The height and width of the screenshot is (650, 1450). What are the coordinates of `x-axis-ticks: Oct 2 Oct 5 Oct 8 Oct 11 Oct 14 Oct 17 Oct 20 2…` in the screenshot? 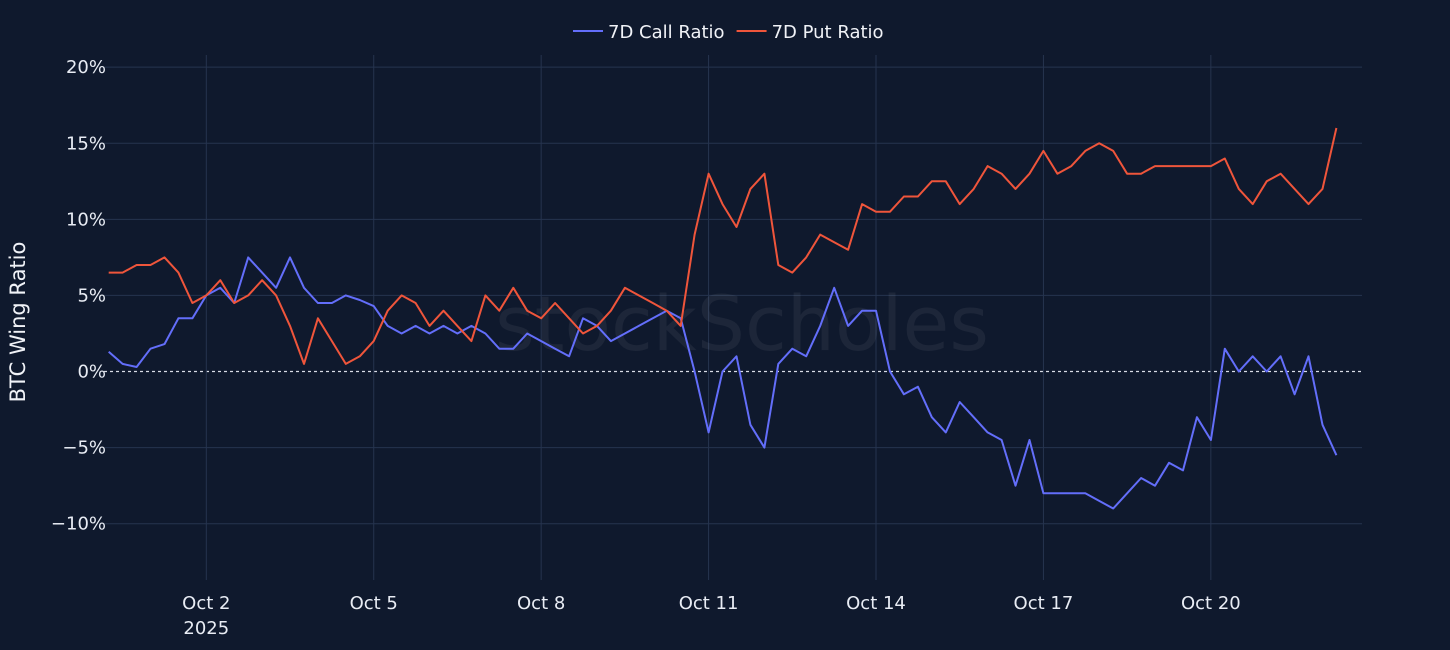 It's located at (711, 616).